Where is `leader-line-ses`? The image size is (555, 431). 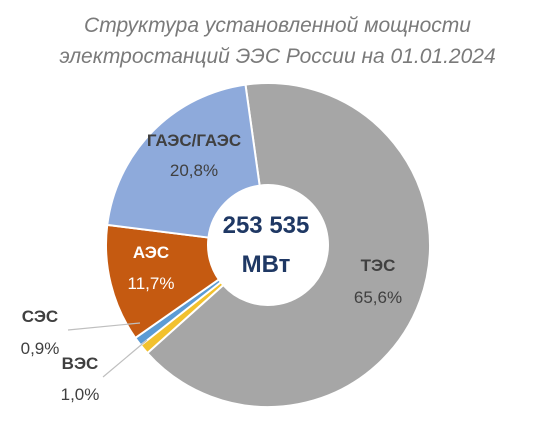 leader-line-ses is located at coordinates (104, 326).